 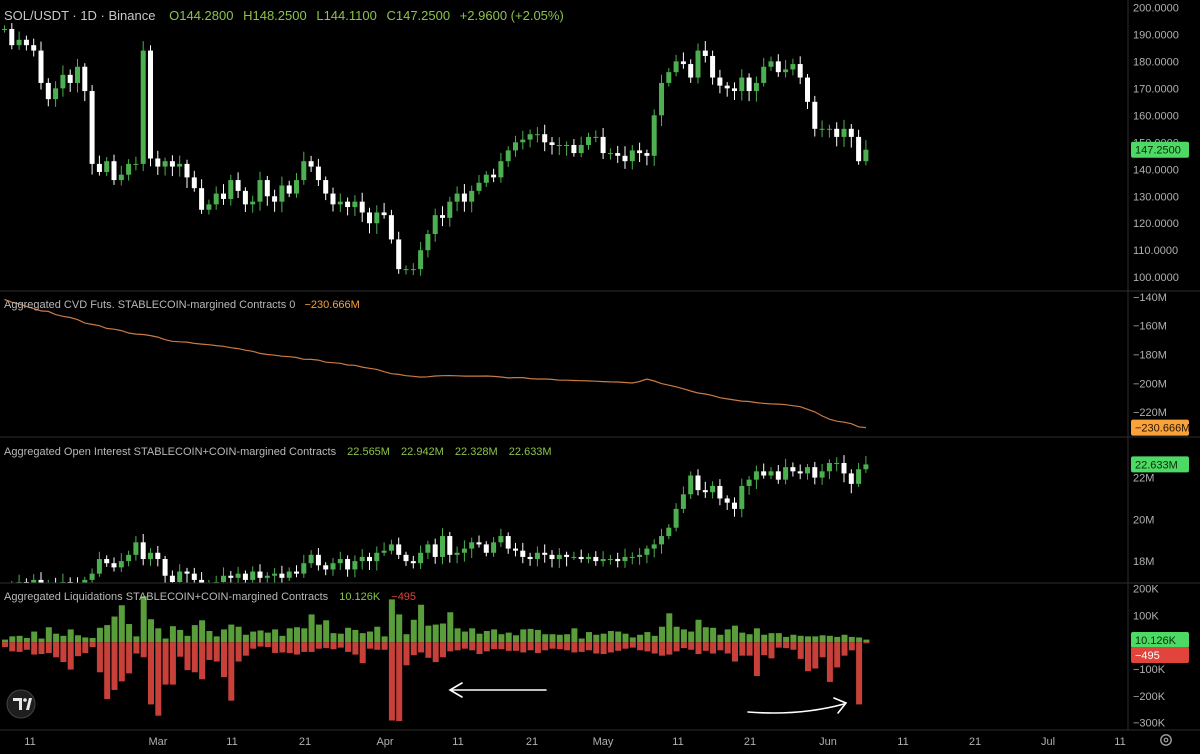 What do you see at coordinates (797, 705) in the screenshot?
I see `annotation-arrow-right` at bounding box center [797, 705].